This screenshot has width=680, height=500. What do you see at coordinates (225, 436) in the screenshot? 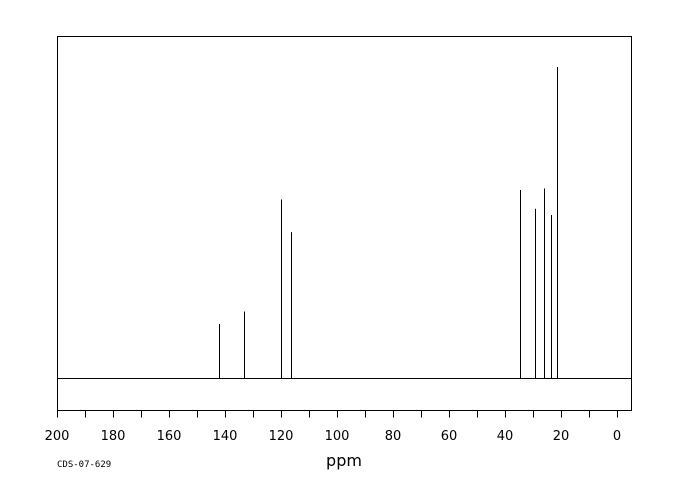
I see `x-tick-label-140: 140` at bounding box center [225, 436].